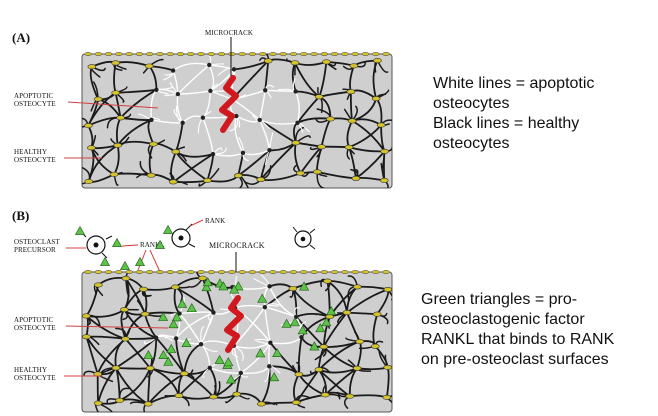 Image resolution: width=658 pixels, height=416 pixels. Describe the element at coordinates (34, 96) in the screenshot. I see `apoptotic-label-a-line1: APOPTOTIC` at that location.